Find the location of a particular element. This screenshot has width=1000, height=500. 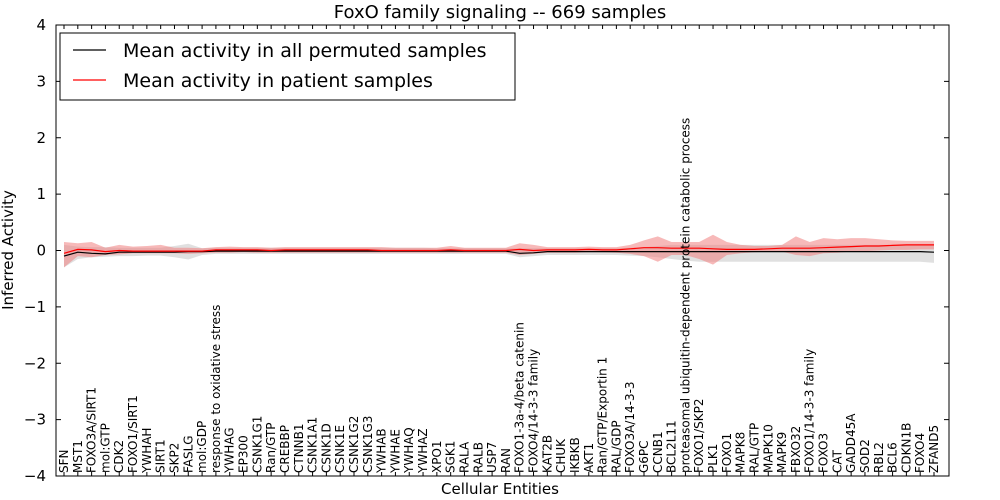

line-patient is located at coordinates (498, 249).